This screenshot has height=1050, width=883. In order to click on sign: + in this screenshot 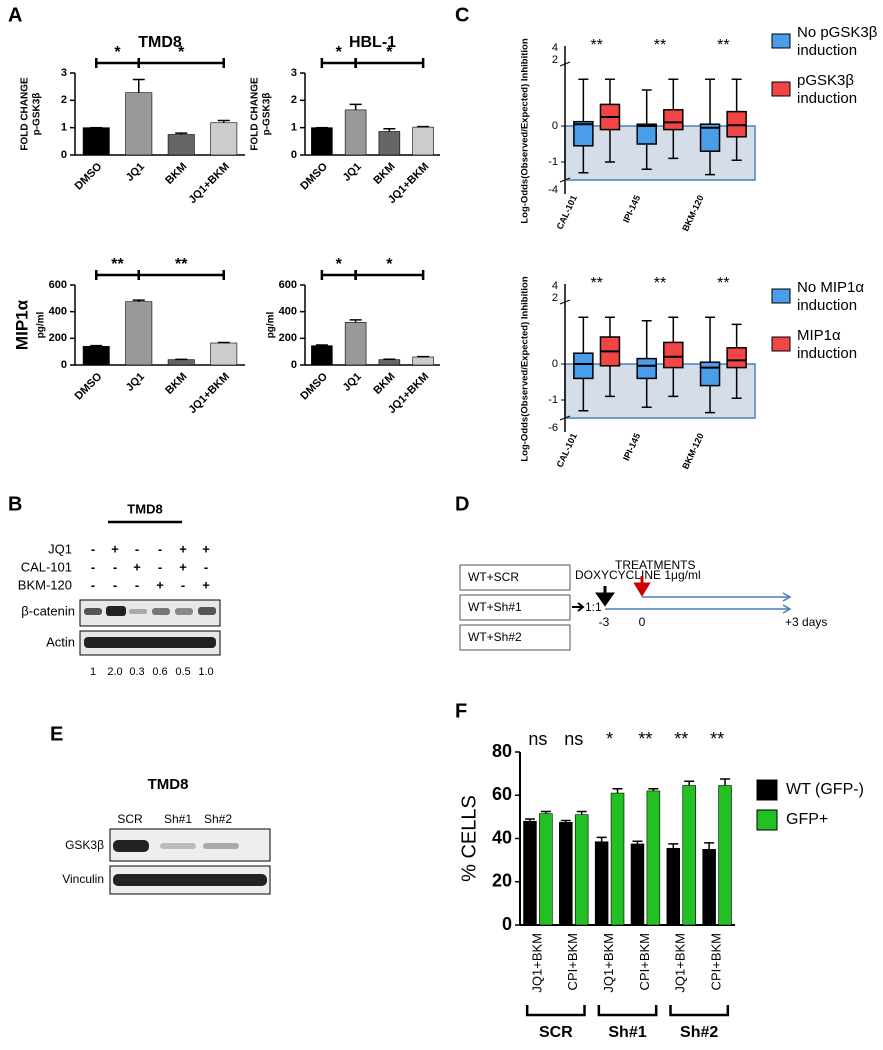, I will do `click(137, 566)`.